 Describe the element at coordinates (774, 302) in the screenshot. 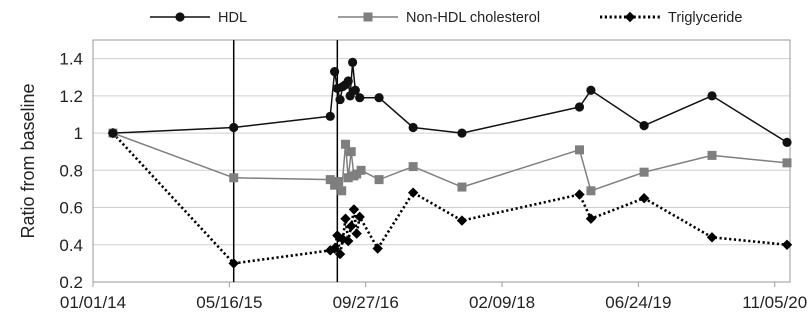

I see `x-tick-label: 11/05/20` at that location.